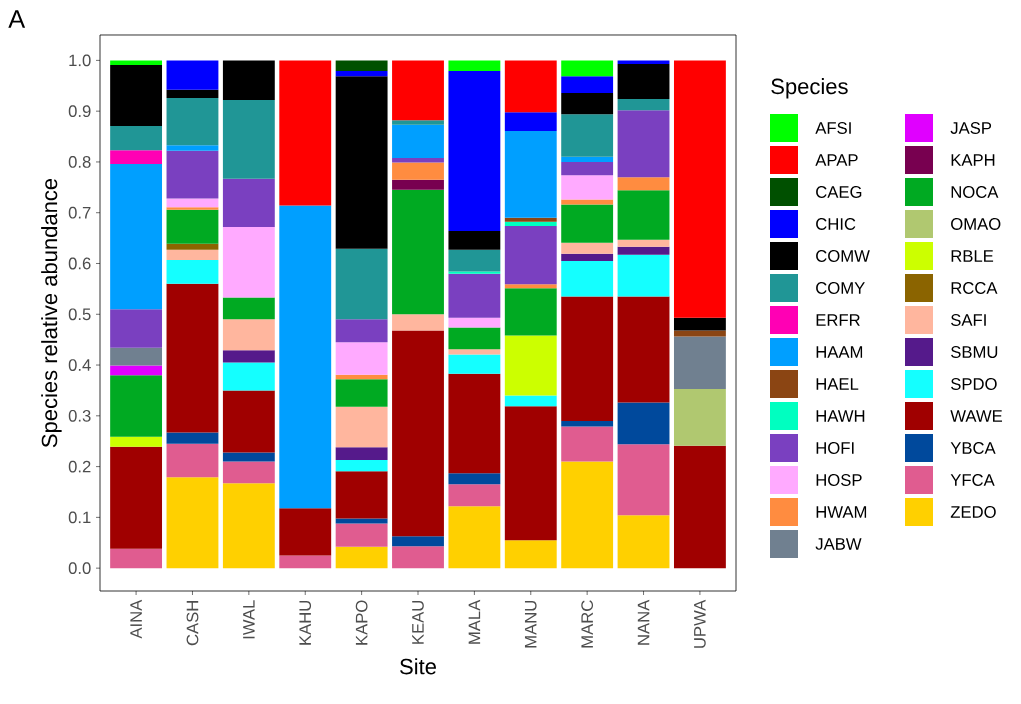 This screenshot has width=1021, height=704. I want to click on legend-title: Species, so click(809, 88).